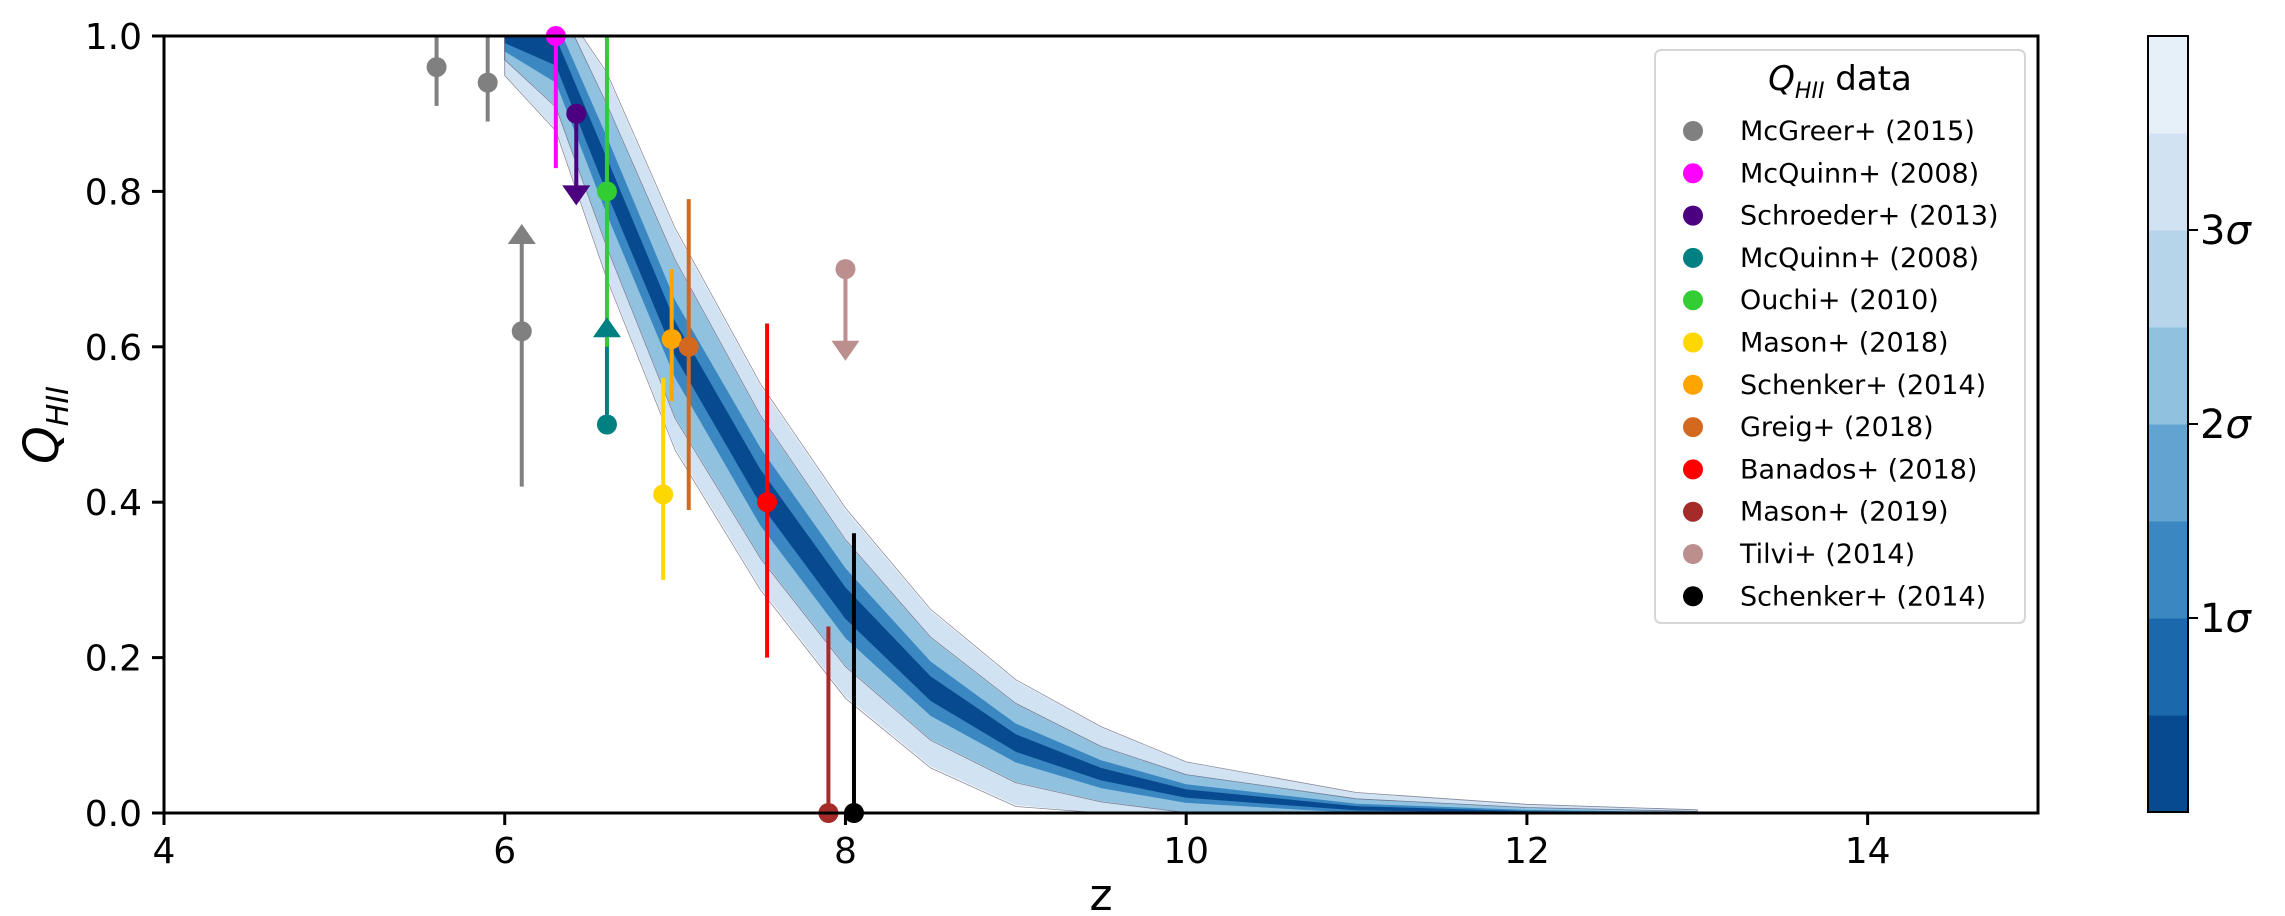  Describe the element at coordinates (1857, 131) in the screenshot. I see `legend-label-0: McGreer+ (2015)` at that location.